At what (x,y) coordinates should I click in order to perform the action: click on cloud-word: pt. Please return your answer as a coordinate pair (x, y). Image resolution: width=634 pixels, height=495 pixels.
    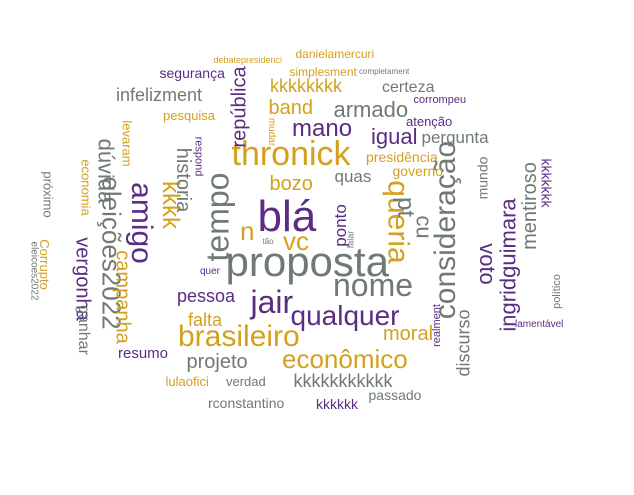
    Looking at the image, I should click on (406, 207).